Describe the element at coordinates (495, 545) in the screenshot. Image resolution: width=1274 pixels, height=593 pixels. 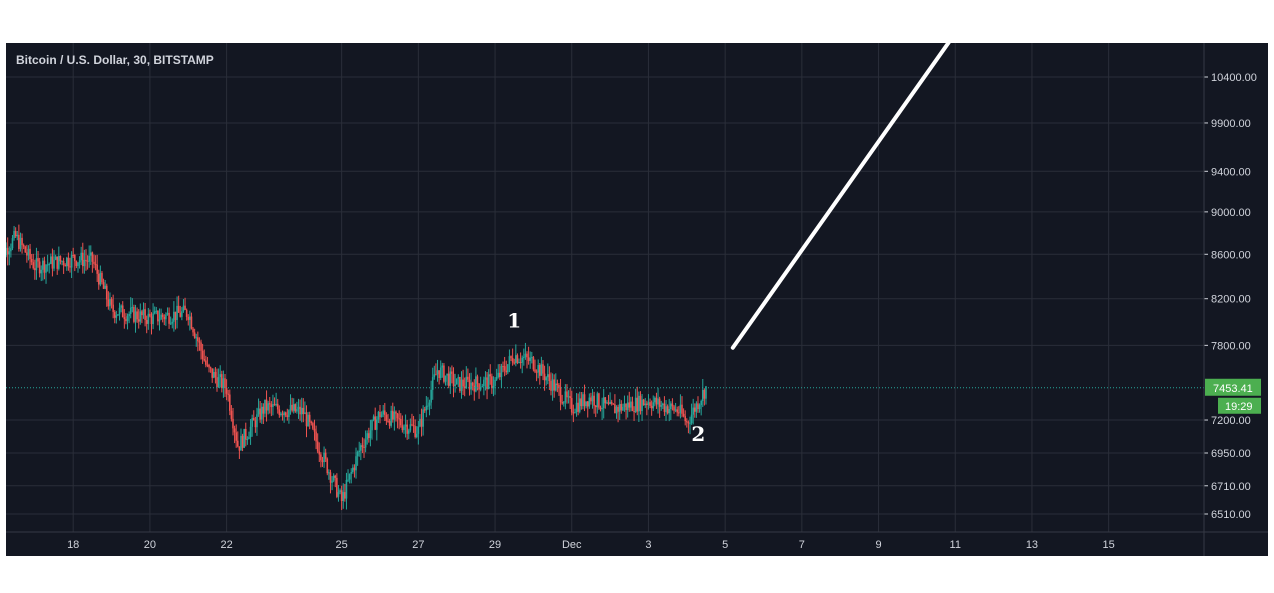
I see `x-tick-label: 29` at that location.